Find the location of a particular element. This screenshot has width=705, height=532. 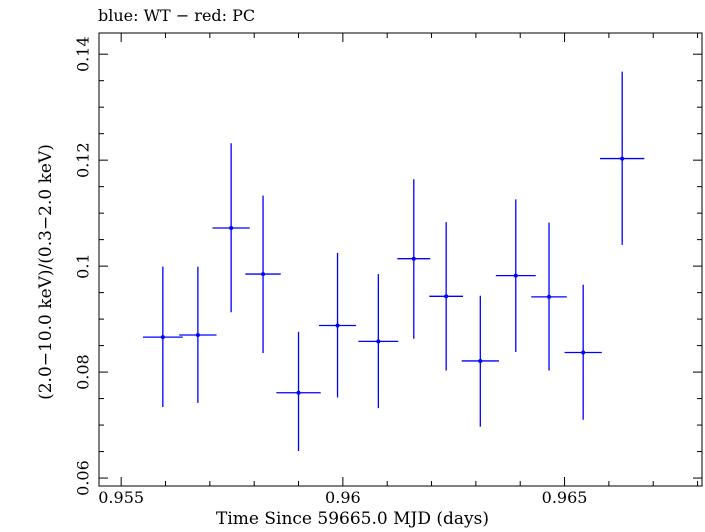

y-tick-label: 0.06 is located at coordinates (83, 478).